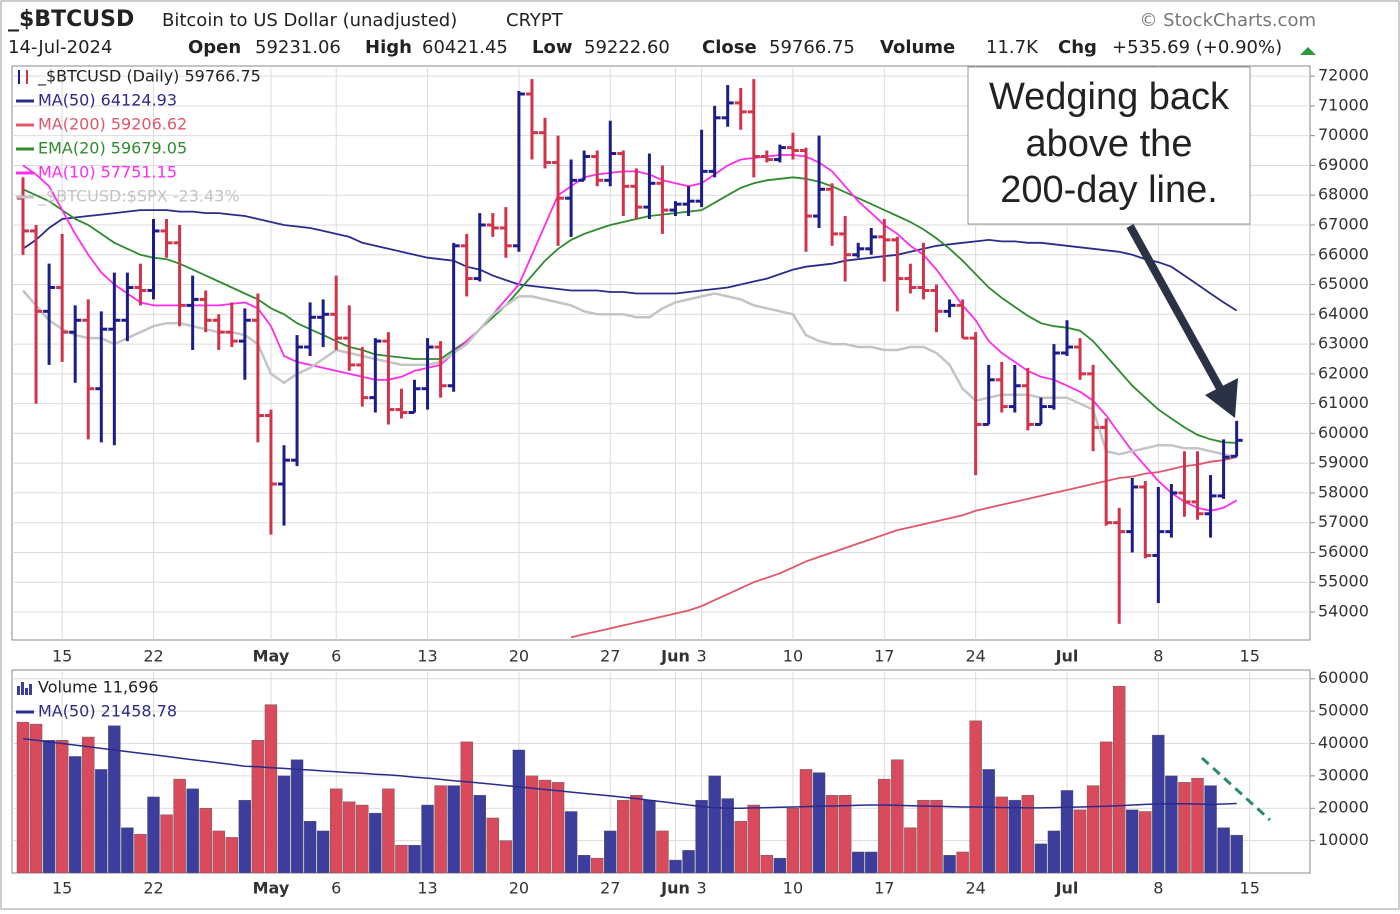 The image size is (1400, 914). I want to click on x-tick-label: 15, so click(62, 888).